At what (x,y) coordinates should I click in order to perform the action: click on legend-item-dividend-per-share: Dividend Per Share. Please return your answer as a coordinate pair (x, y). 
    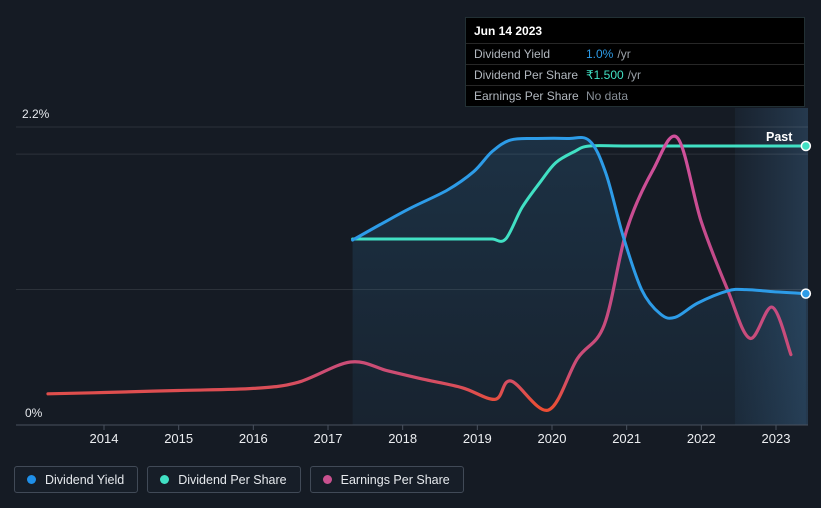
    Looking at the image, I should click on (224, 479).